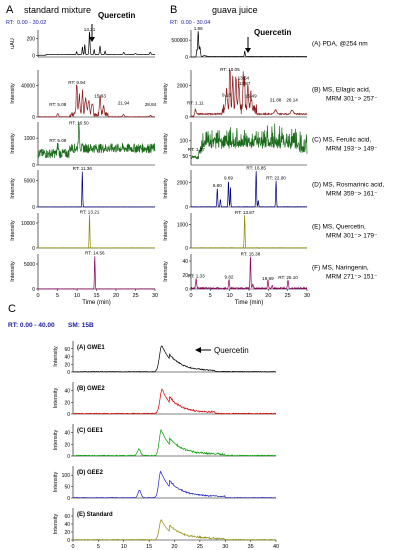 Image resolution: width=401 pixels, height=550 pixels. What do you see at coordinates (57, 140) in the screenshot?
I see `peak-label: RT: 5.09` at bounding box center [57, 140].